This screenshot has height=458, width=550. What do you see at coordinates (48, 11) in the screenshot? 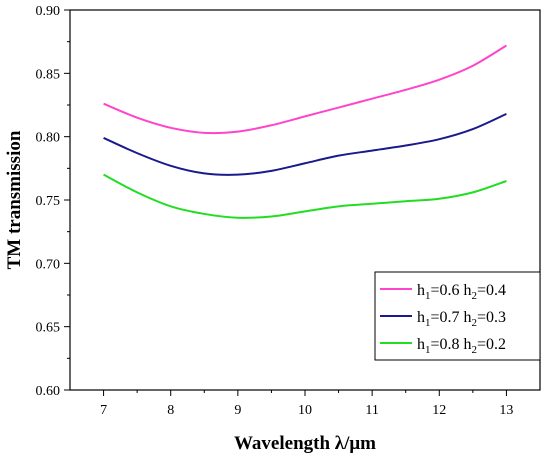
I see `y-tick-label: 0.90` at bounding box center [48, 11].